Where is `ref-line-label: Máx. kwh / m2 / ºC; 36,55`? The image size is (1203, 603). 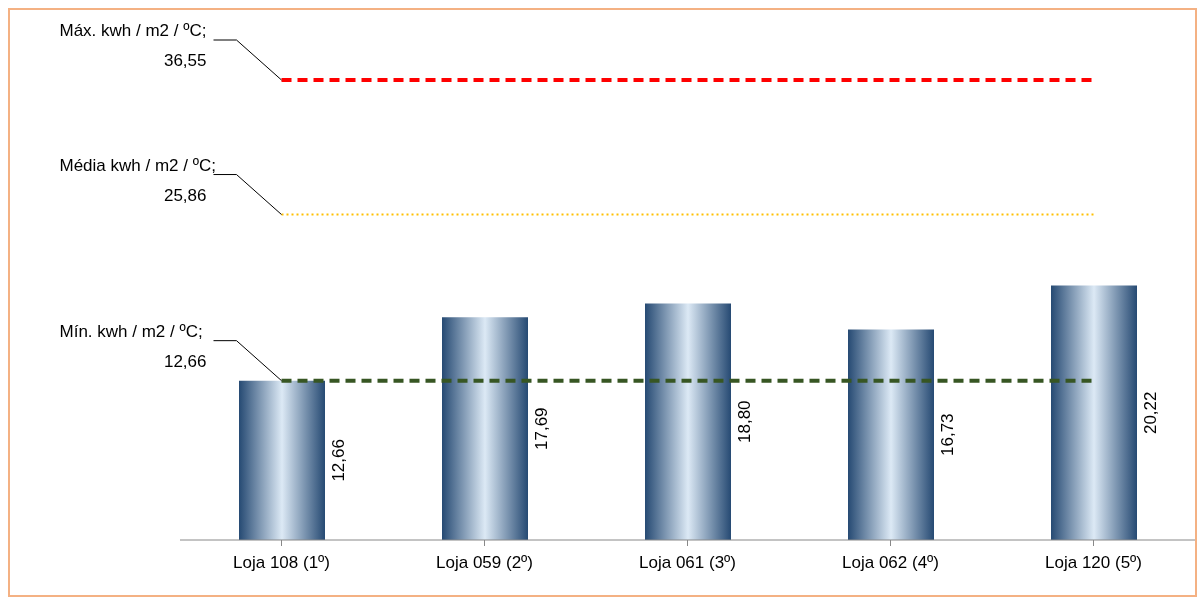
ref-line-label: Máx. kwh / m2 / ºC; 36,55 is located at coordinates (133, 45).